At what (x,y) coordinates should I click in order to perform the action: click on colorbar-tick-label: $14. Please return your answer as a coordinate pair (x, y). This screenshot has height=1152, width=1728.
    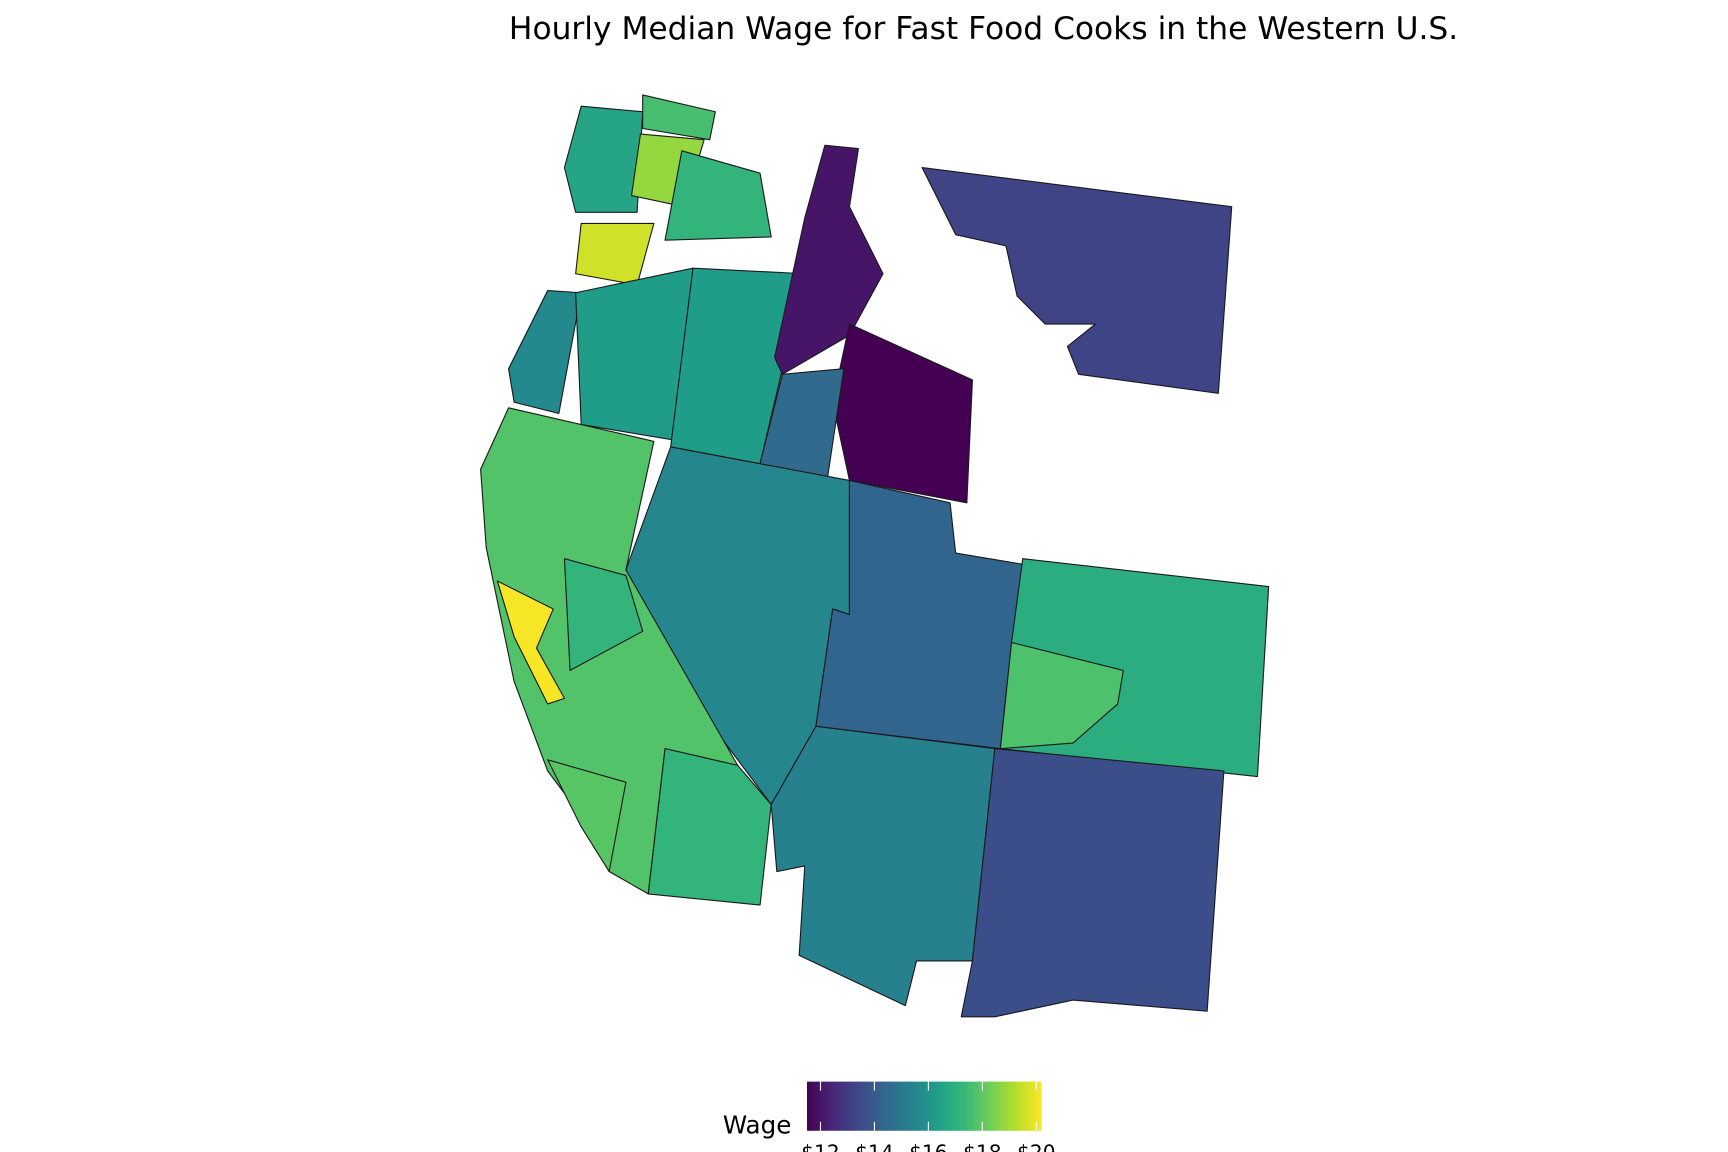
    Looking at the image, I should click on (874, 1146).